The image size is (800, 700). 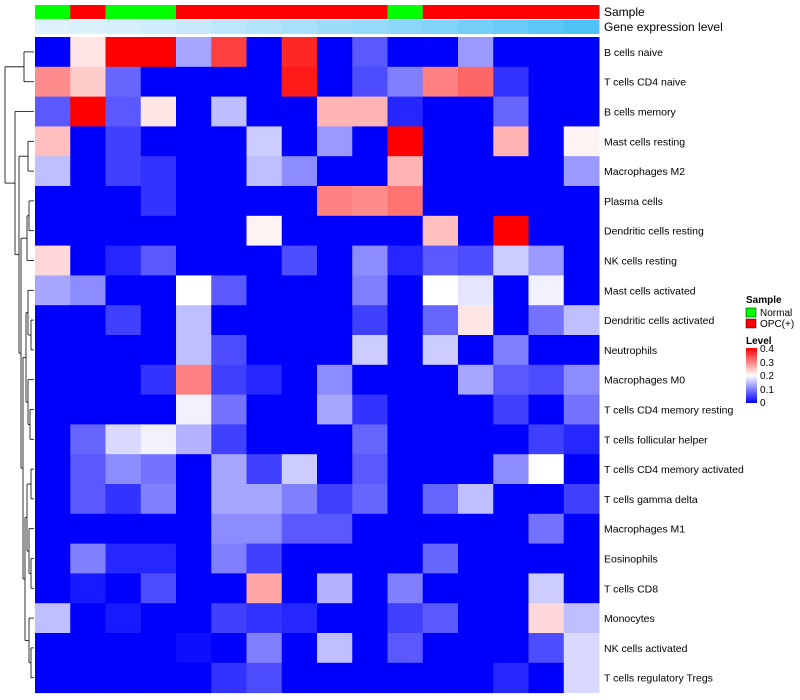 What do you see at coordinates (88, 12) in the screenshot?
I see `annotation-sample-cell` at bounding box center [88, 12].